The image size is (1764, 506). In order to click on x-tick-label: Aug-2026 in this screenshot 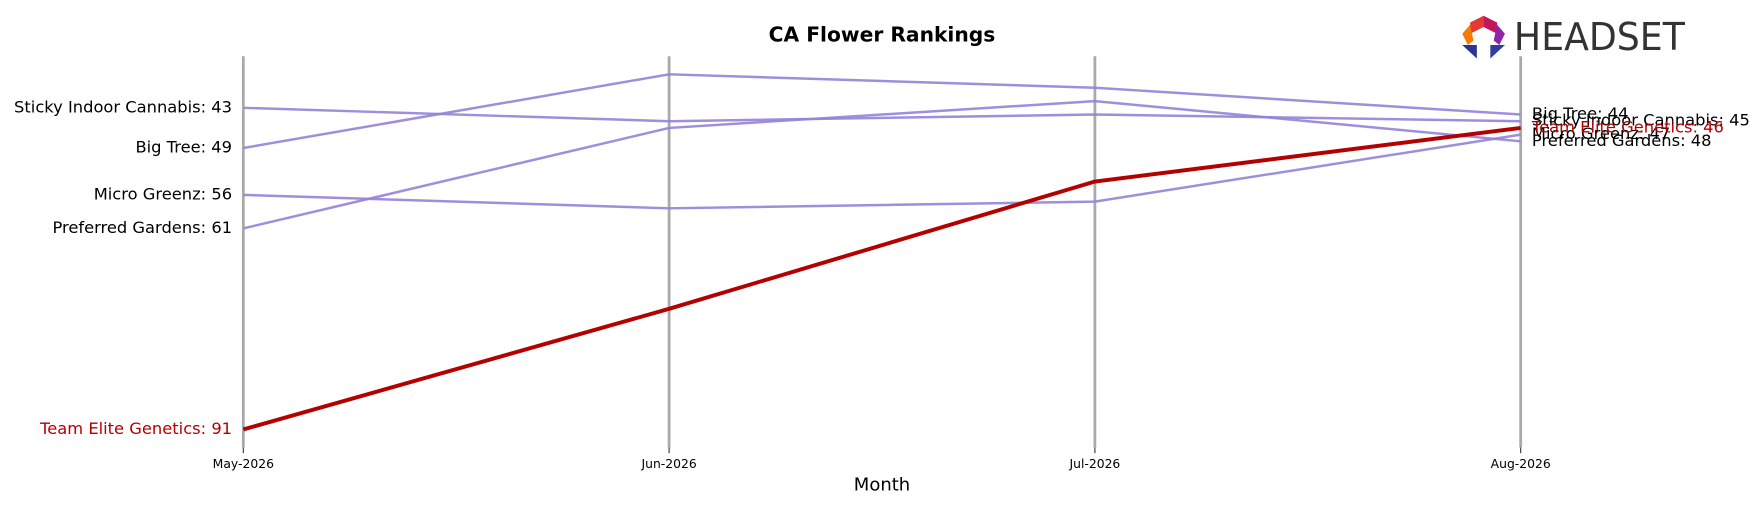, I will do `click(1521, 464)`.